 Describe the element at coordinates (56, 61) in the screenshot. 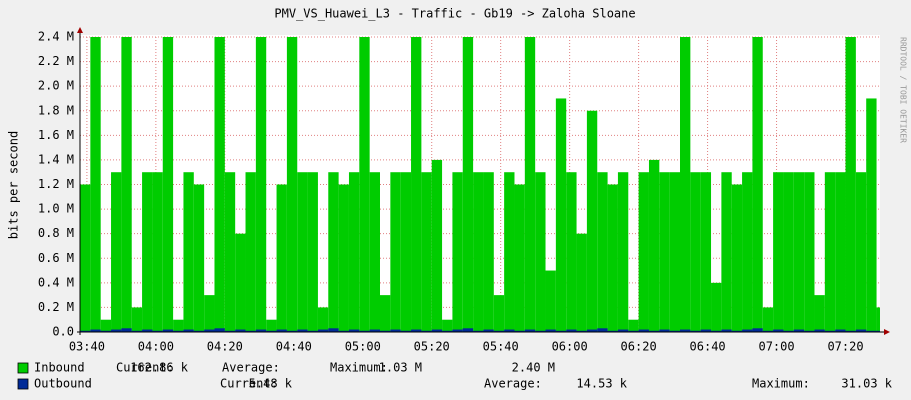

I see `y-tick-label: 2.2 M` at that location.